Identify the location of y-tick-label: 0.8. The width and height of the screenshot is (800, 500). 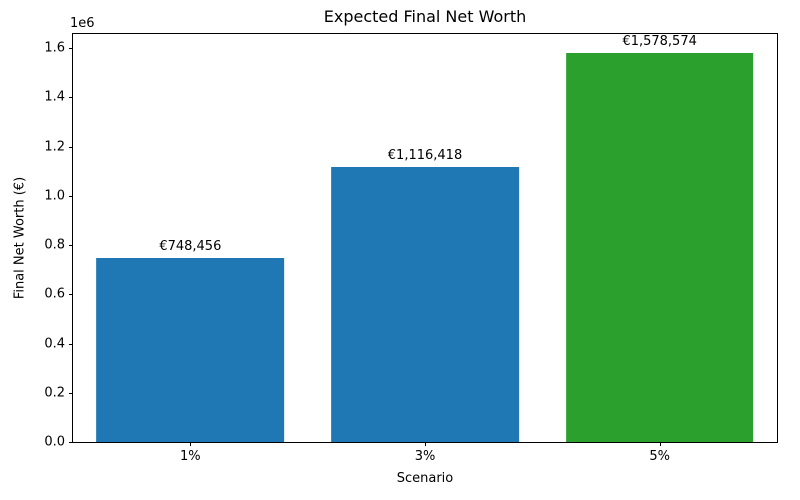
(54, 245).